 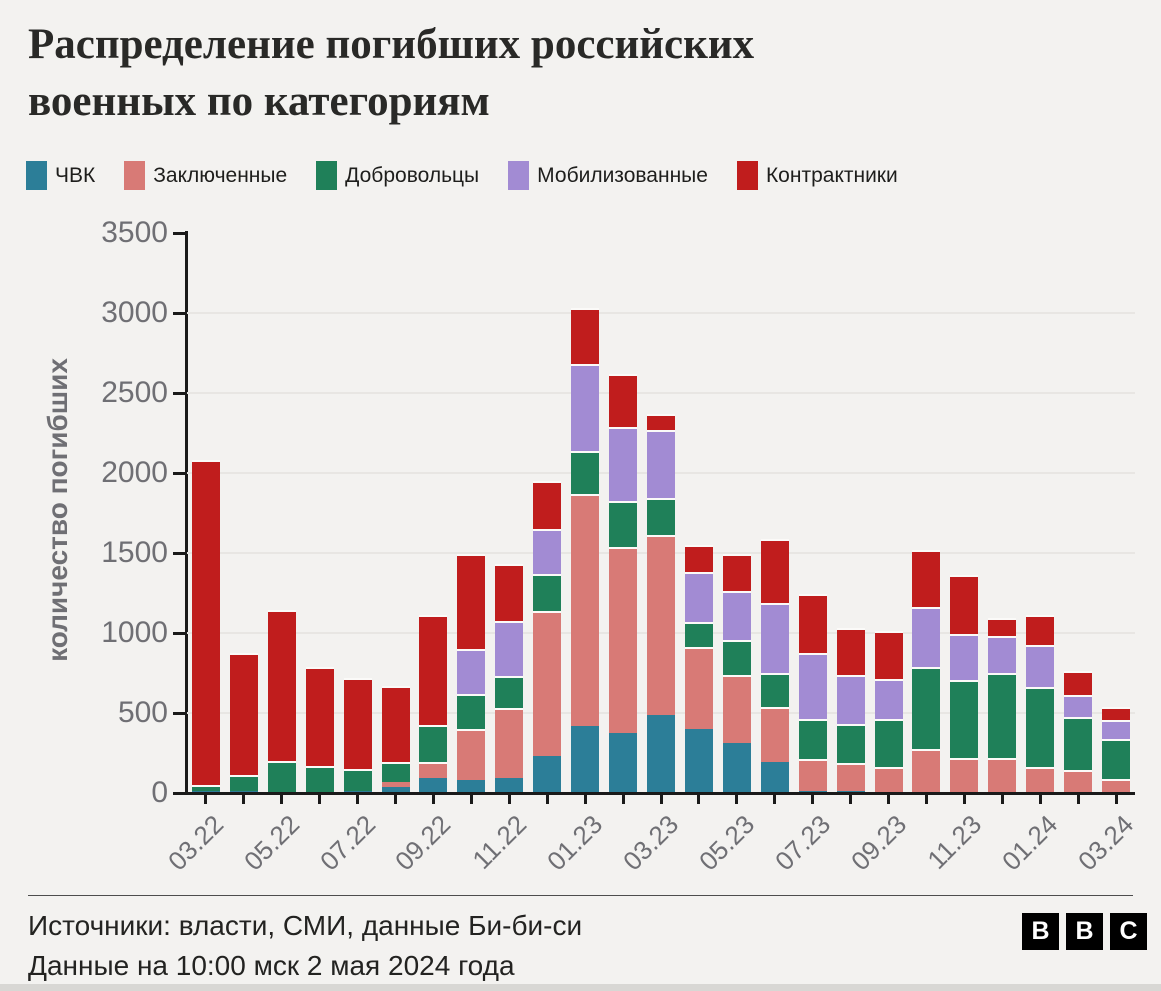 I want to click on bbc-logo: B B C, so click(x=1084, y=931).